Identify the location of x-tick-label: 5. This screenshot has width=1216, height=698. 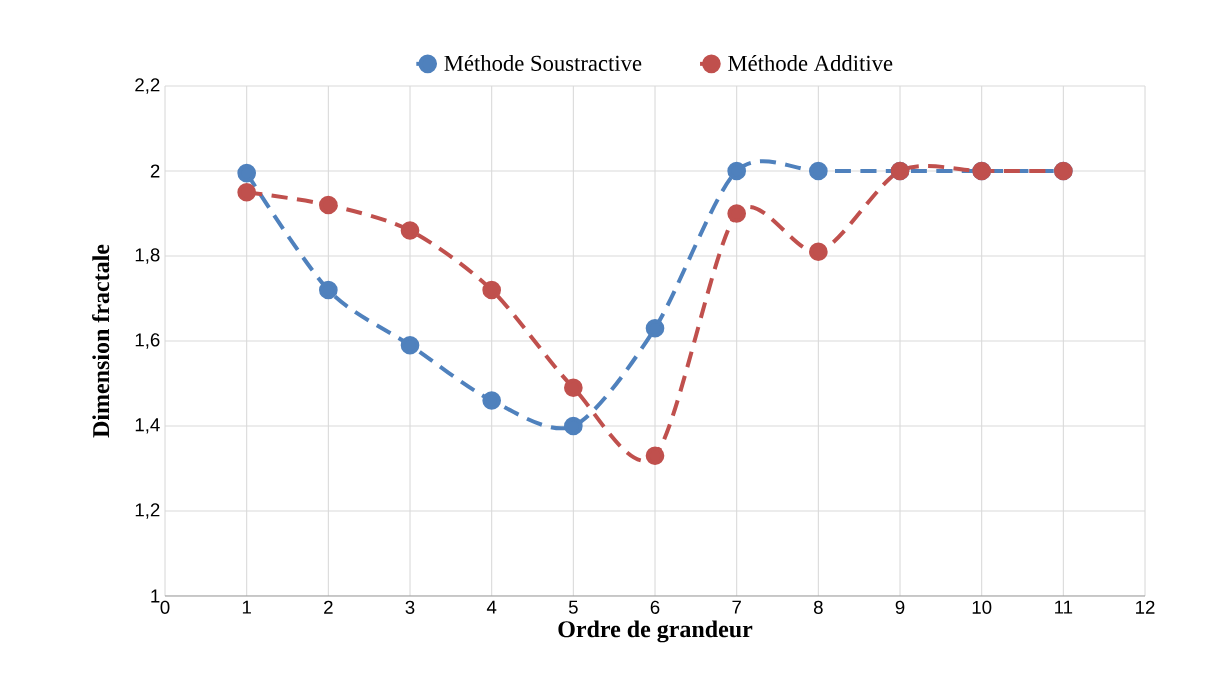
(573, 607).